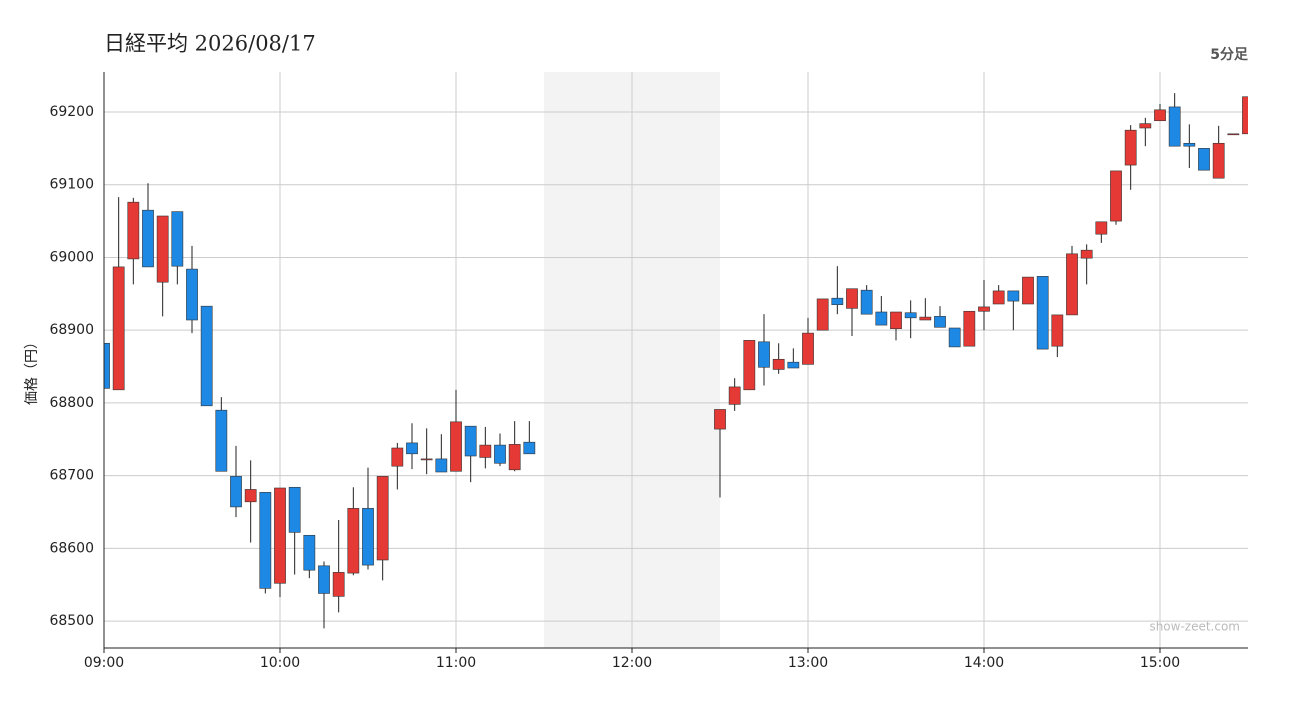  I want to click on x-tick-label: 15:00, so click(1160, 663).